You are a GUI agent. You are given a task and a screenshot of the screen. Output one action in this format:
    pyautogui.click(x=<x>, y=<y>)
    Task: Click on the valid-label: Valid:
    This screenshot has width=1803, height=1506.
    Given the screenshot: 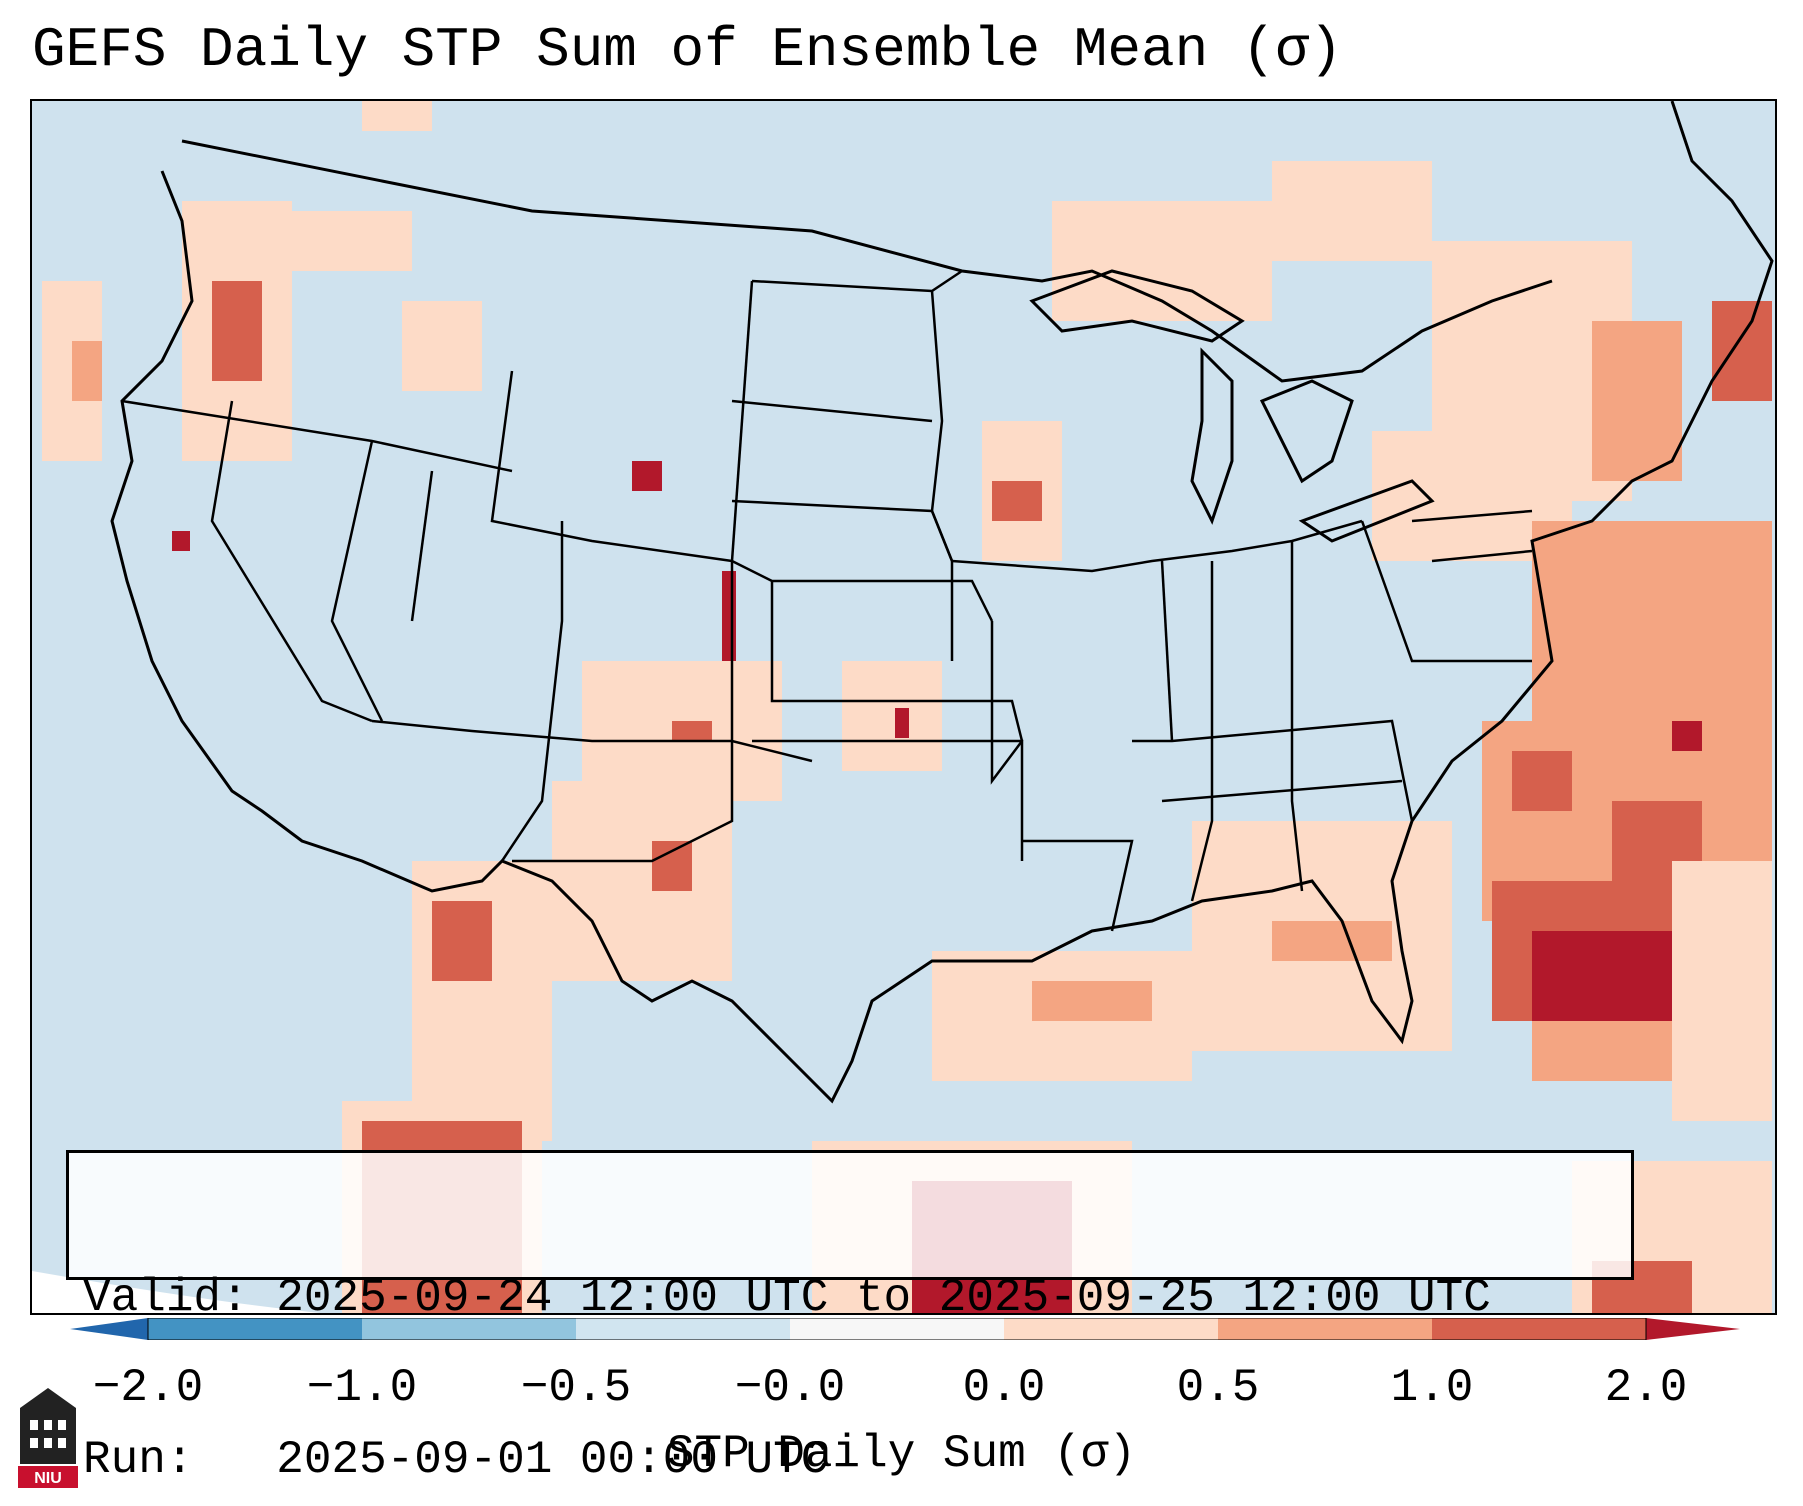 What is the action you would take?
    pyautogui.click(x=166, y=1298)
    